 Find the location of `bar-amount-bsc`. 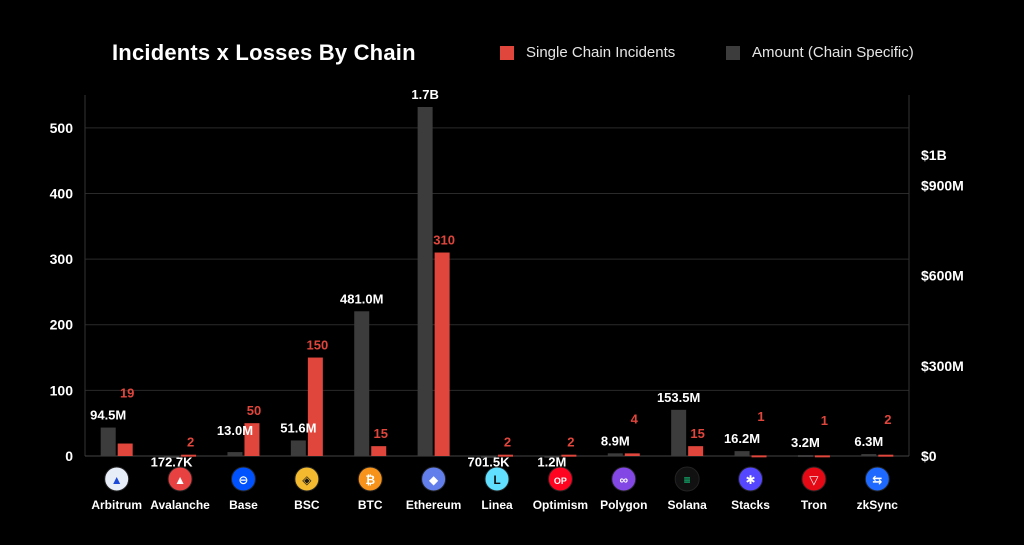

bar-amount-bsc is located at coordinates (298, 448).